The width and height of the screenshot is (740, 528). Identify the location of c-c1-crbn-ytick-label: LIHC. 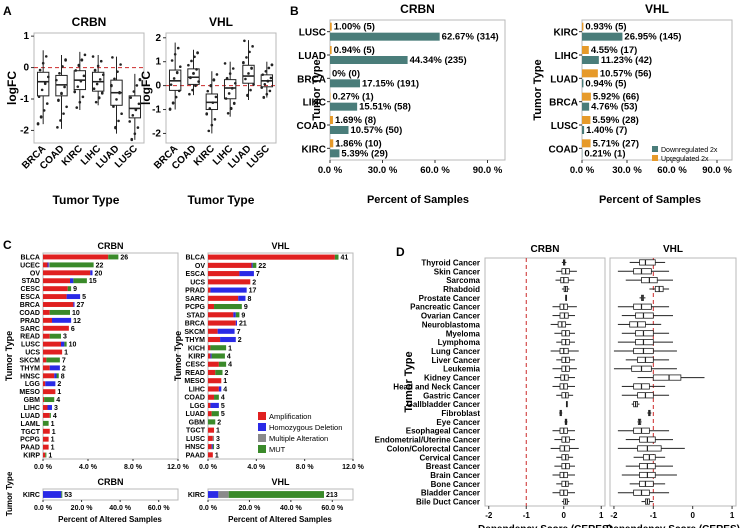
(32, 408).